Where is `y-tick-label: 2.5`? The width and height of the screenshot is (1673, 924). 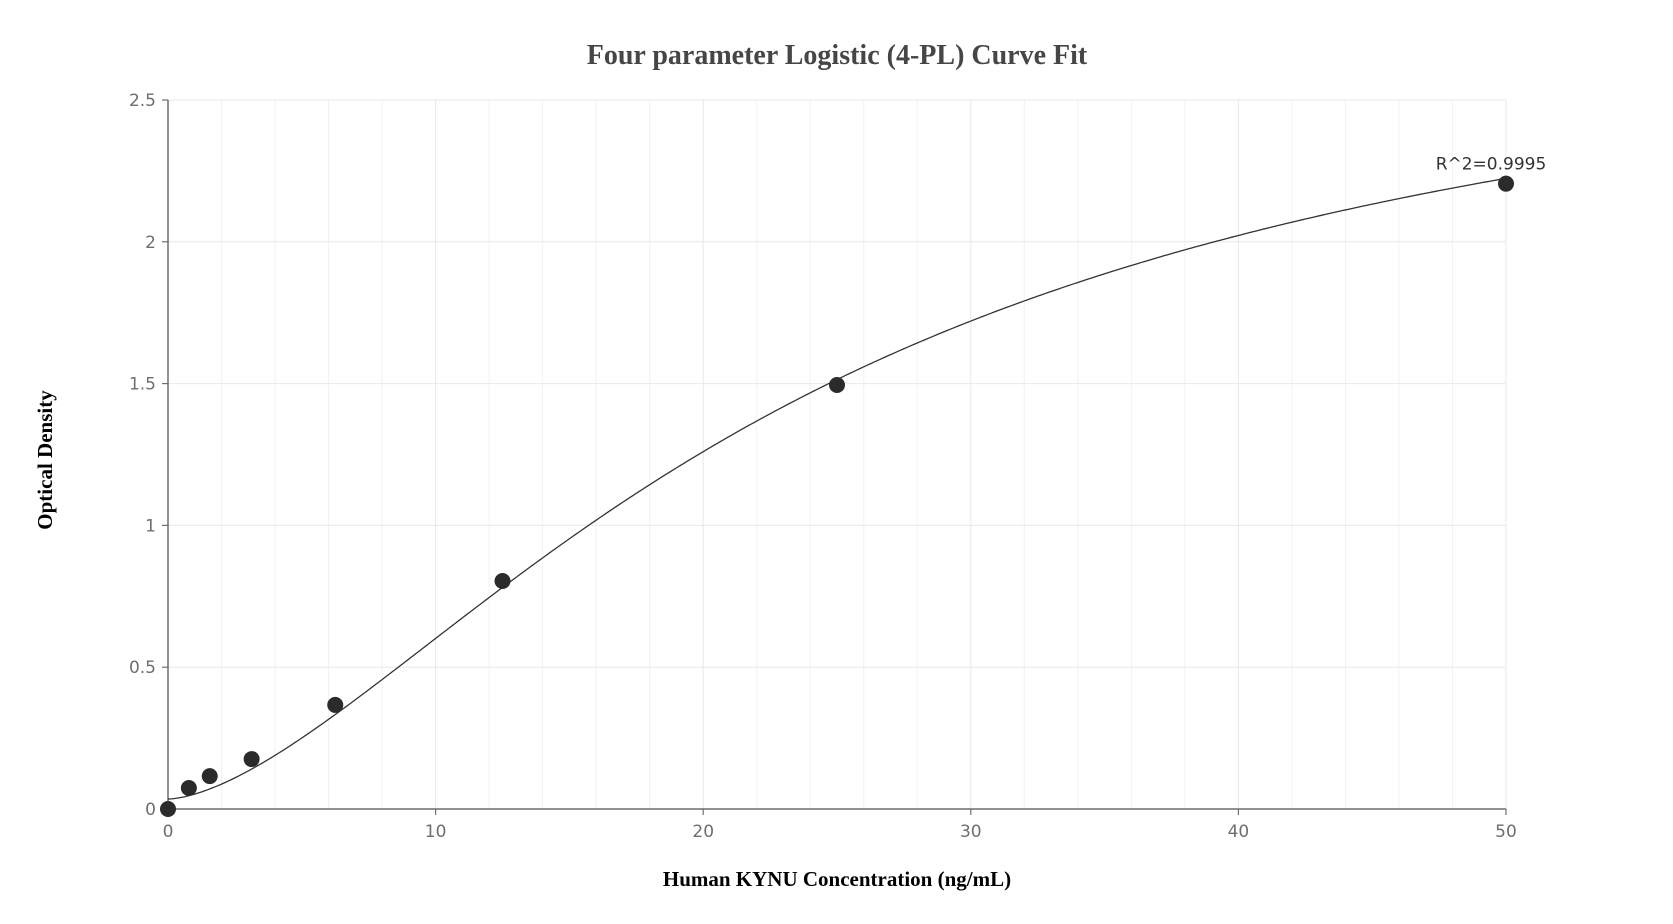
y-tick-label: 2.5 is located at coordinates (142, 101).